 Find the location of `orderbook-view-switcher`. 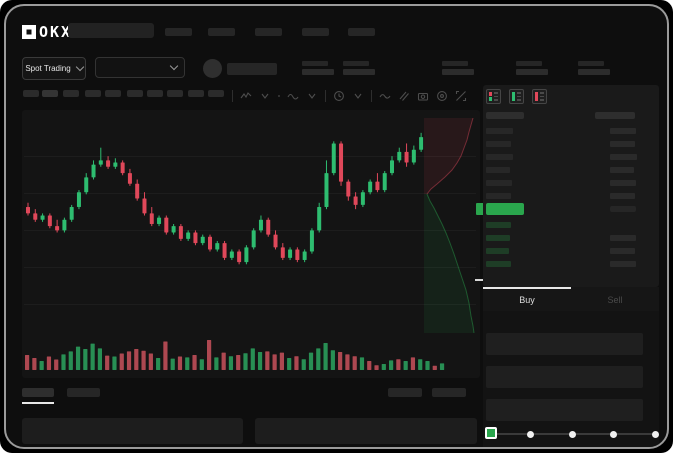

orderbook-view-switcher is located at coordinates (516, 96).